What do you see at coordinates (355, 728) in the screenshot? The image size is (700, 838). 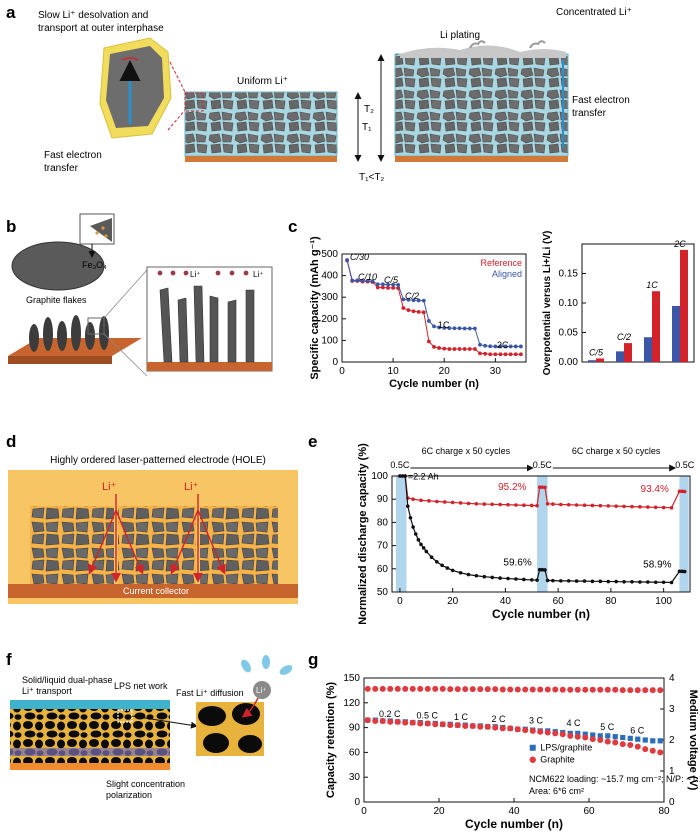 I see `g-ytick-label: 90` at bounding box center [355, 728].